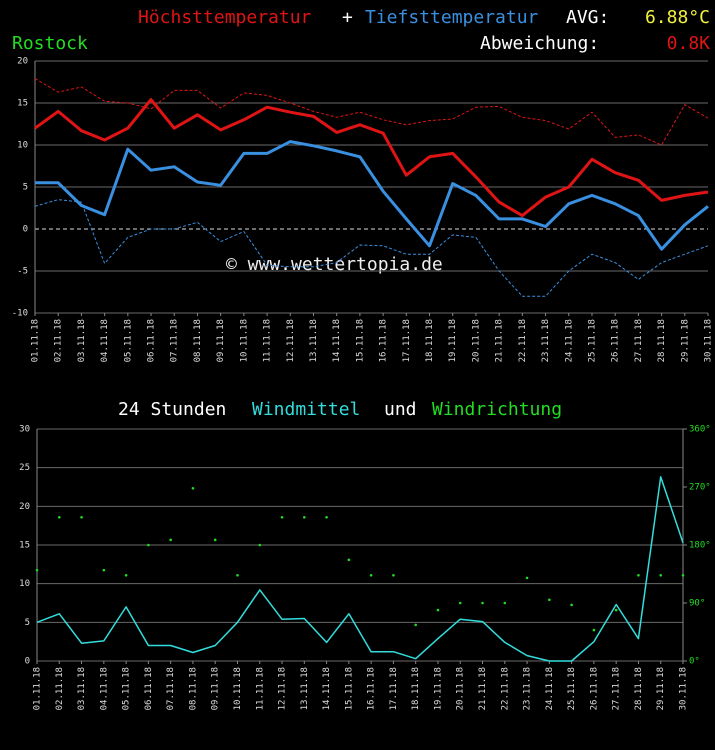  Describe the element at coordinates (216, 688) in the screenshot. I see `x-tick-label: 09.11.18` at that location.